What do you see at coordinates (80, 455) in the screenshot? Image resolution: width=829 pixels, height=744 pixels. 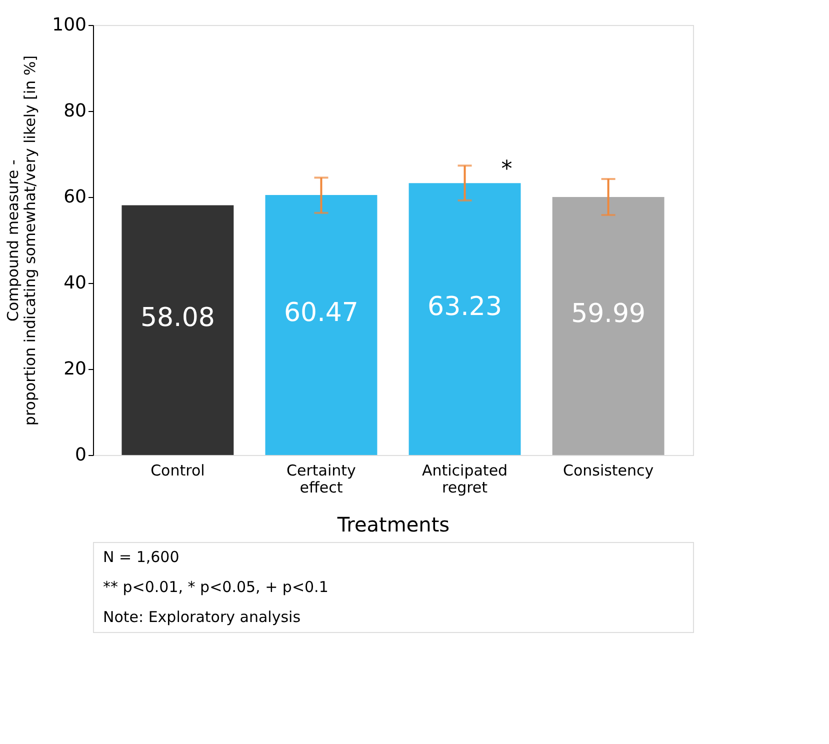 I see `y-tick-label: 0` at bounding box center [80, 455].